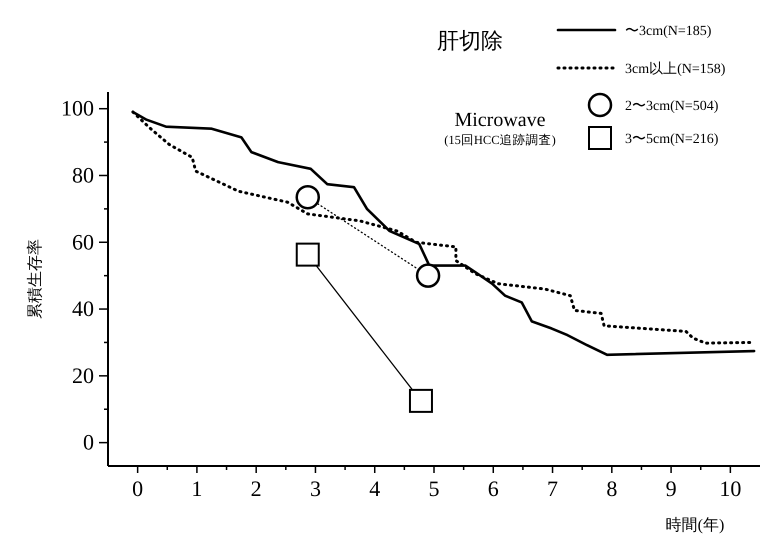  What do you see at coordinates (612, 488) in the screenshot?
I see `x-tick-label: 8` at bounding box center [612, 488].